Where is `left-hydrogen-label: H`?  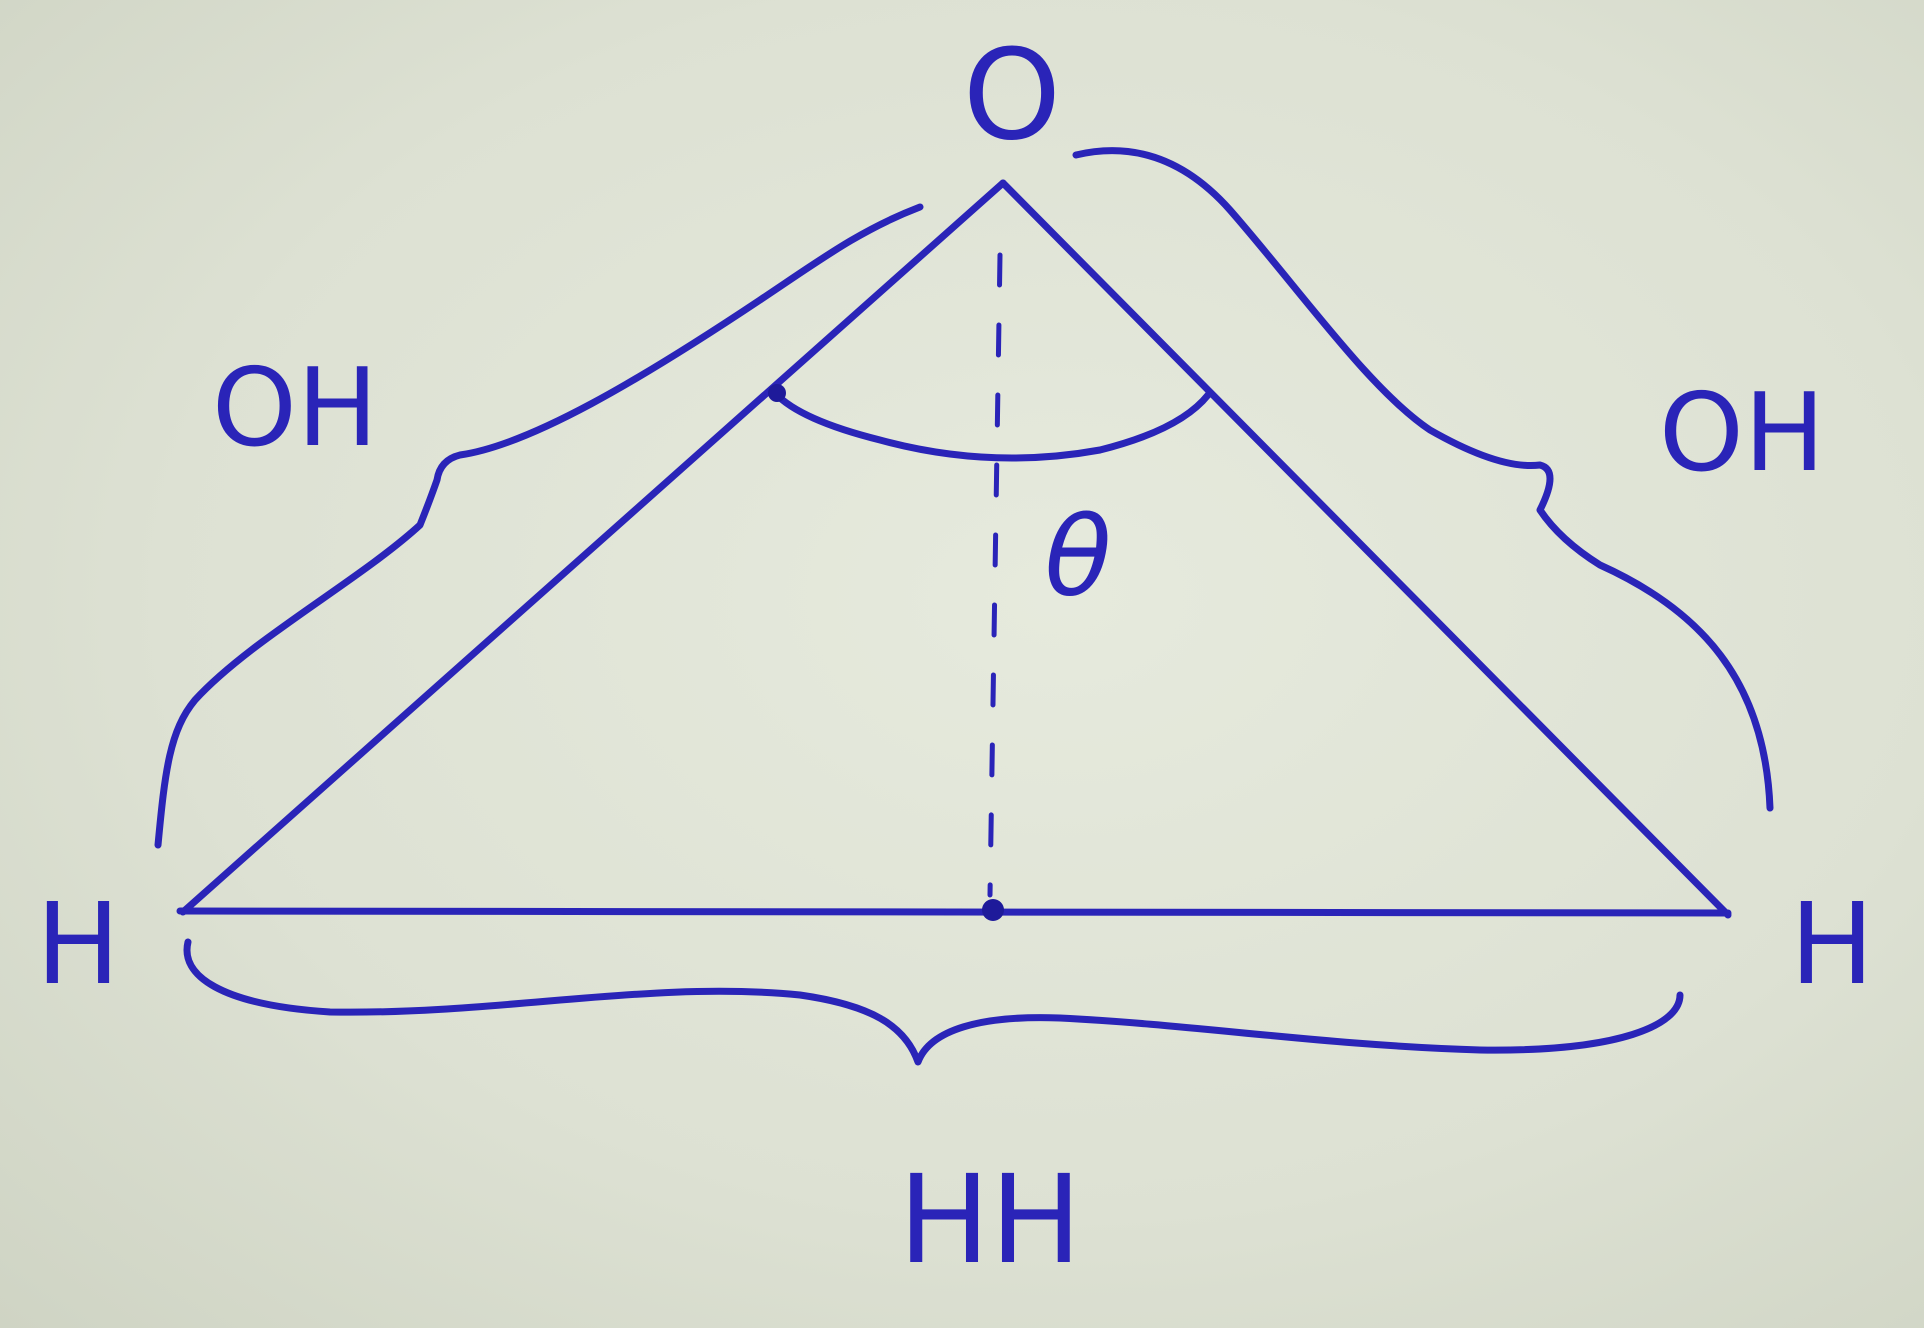 left-hydrogen-label: H is located at coordinates (78, 945).